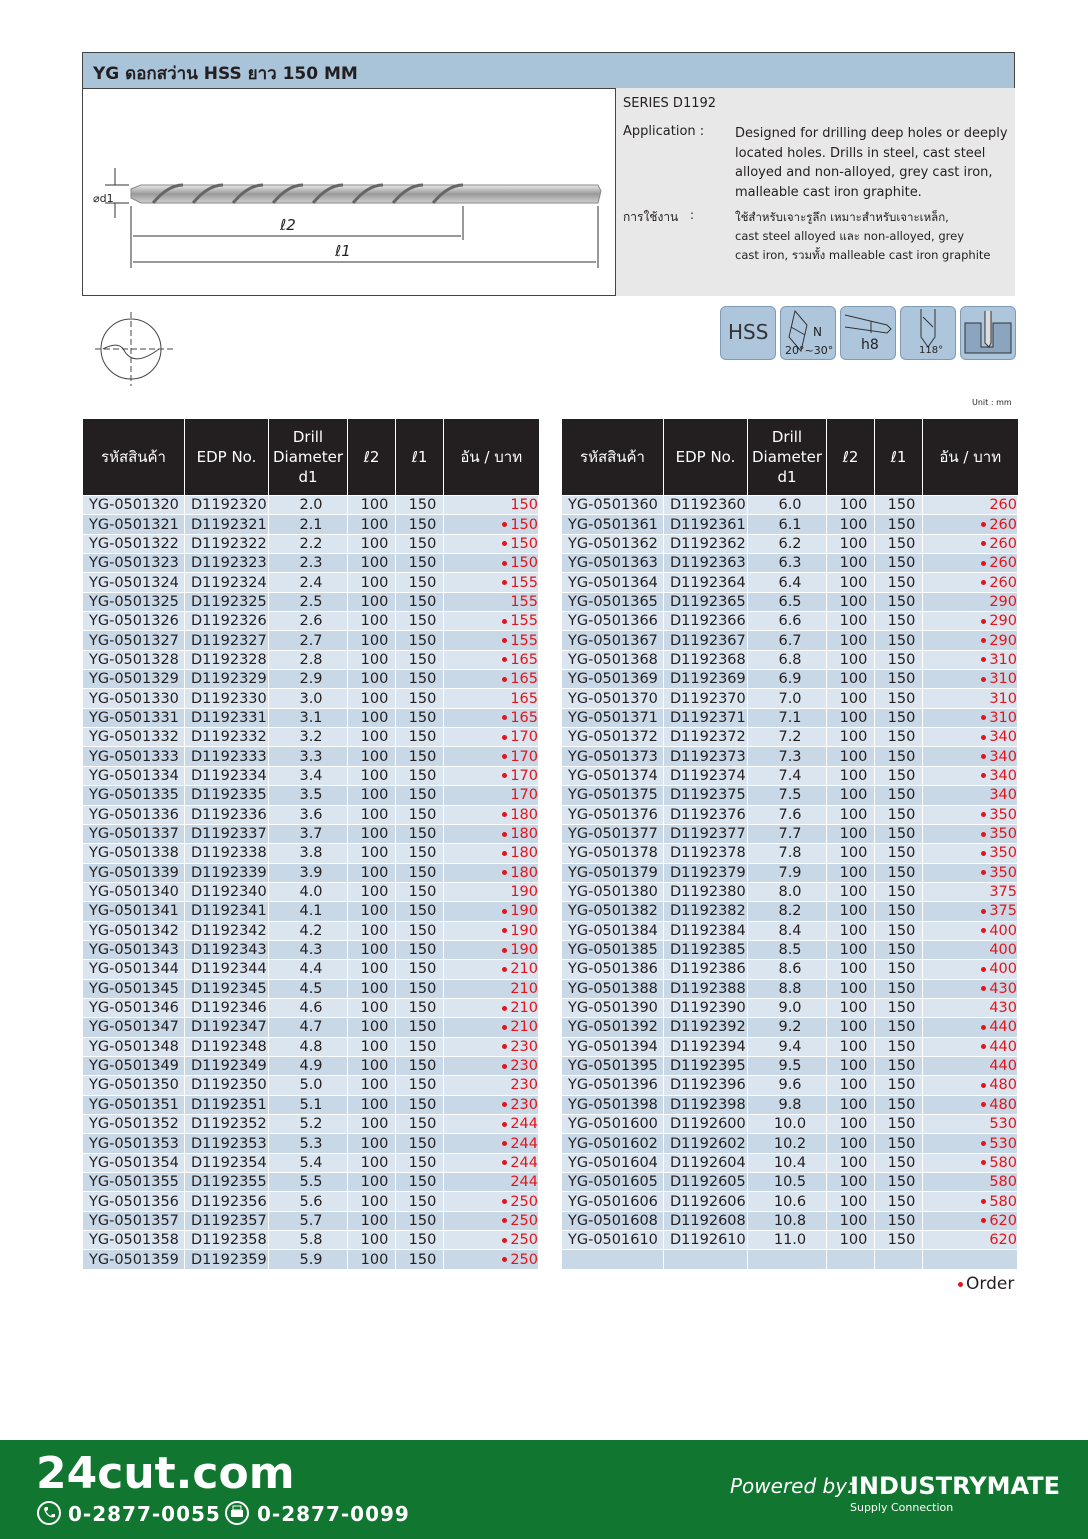 The height and width of the screenshot is (1539, 1088). I want to click on price-cell: 165, so click(491, 698).